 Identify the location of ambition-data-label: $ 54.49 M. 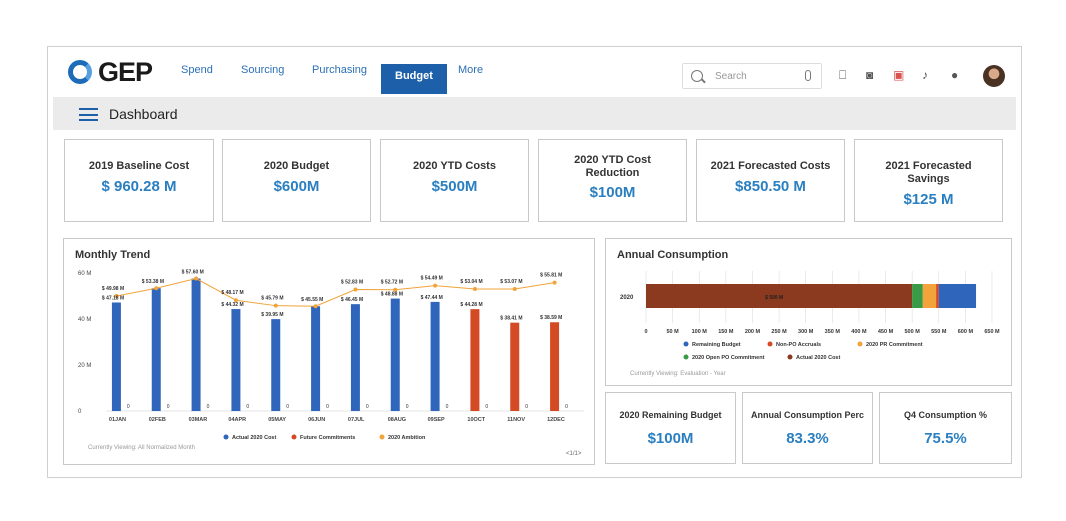
(432, 279).